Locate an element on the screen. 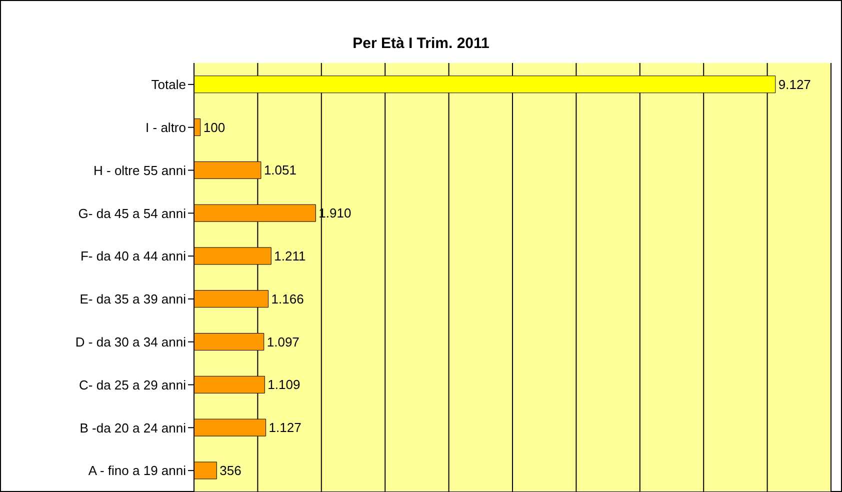 This screenshot has height=492, width=842. data-label: 1.109 is located at coordinates (284, 384).